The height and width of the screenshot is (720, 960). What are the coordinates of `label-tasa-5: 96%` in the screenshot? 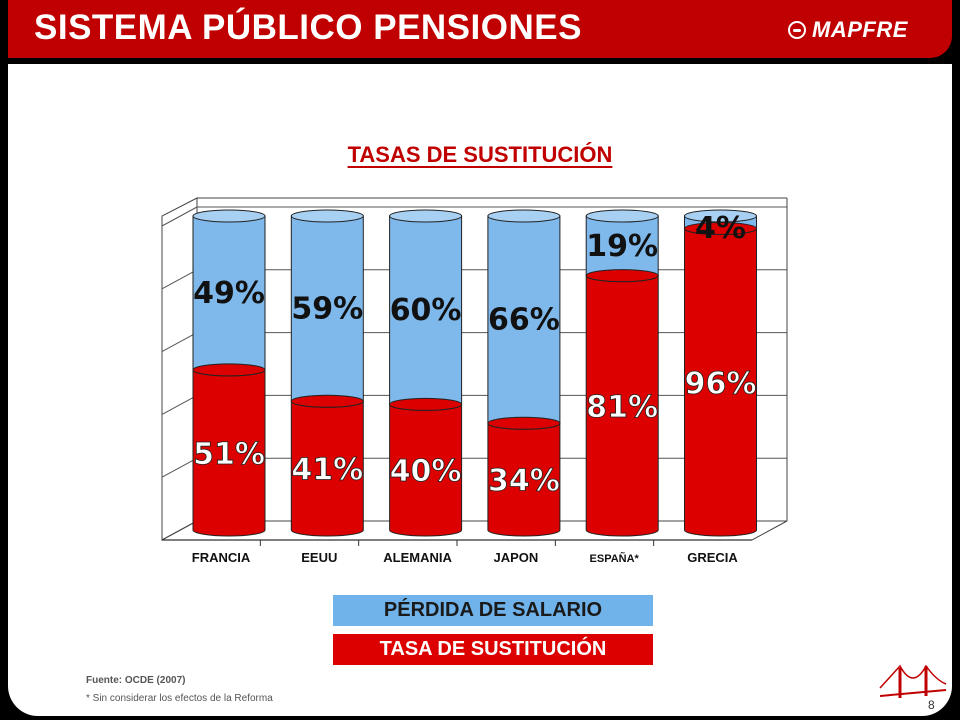 It's located at (721, 383).